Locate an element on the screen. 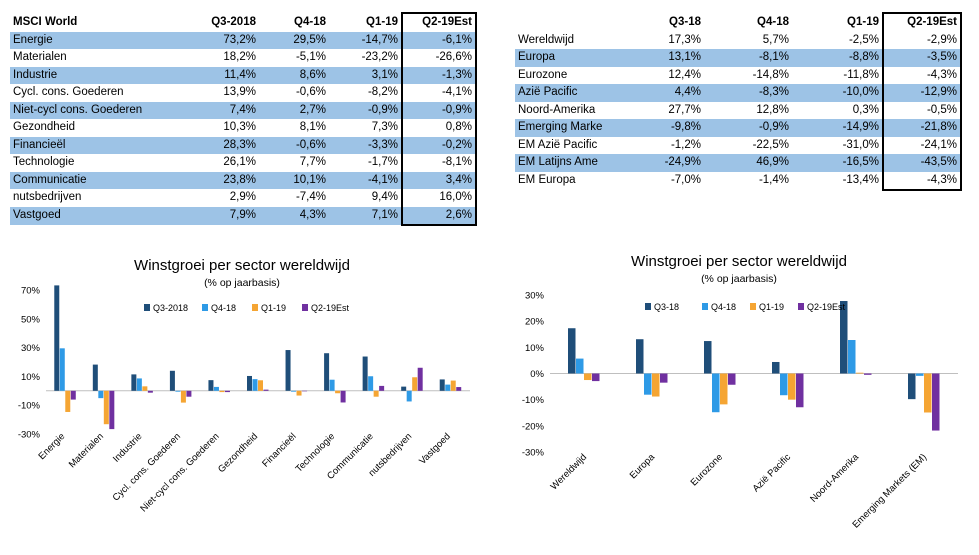  region-table-cell: -2,9% is located at coordinates (922, 40).